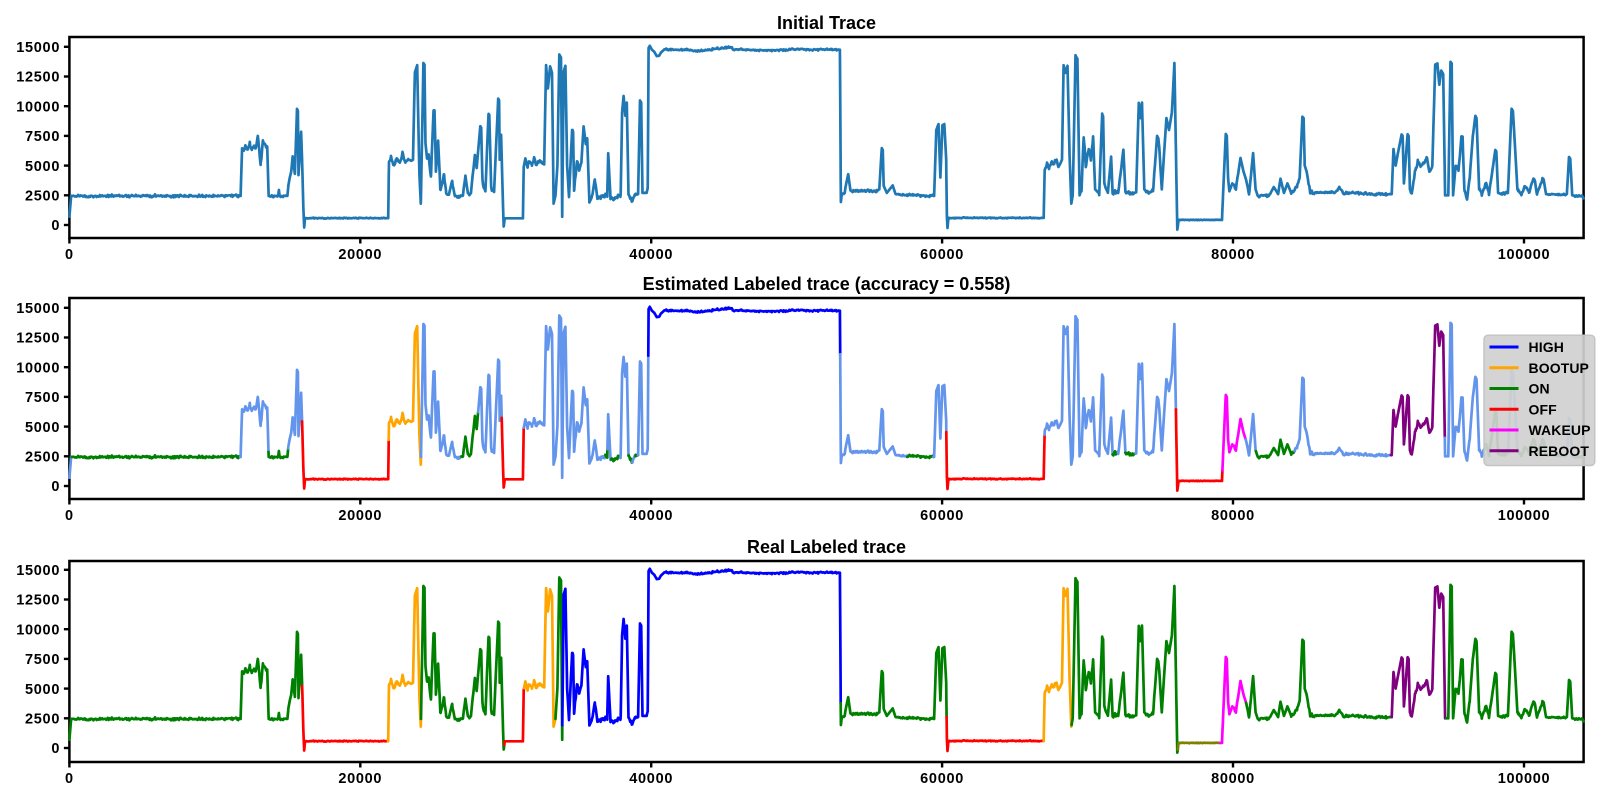  Describe the element at coordinates (1559, 451) in the screenshot. I see `svg-text: REBOOT` at that location.